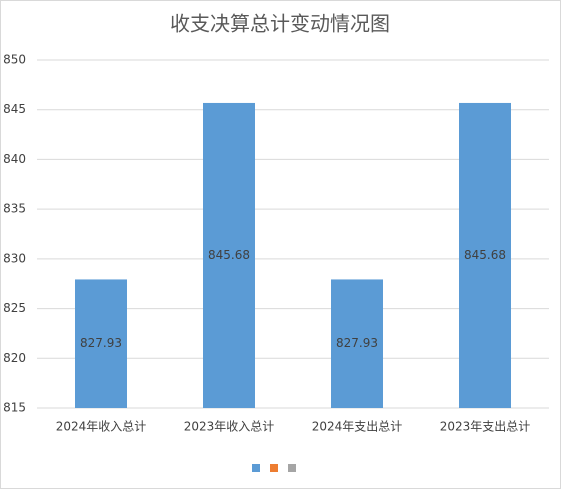  I want to click on x-tick-label: 2023年收入总计, so click(229, 427).